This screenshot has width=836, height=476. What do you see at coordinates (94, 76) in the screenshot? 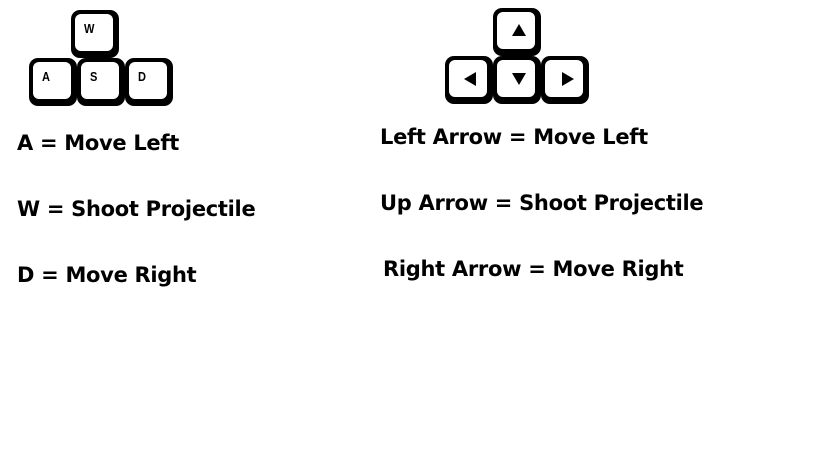
I see `key-s-label: S` at bounding box center [94, 76].